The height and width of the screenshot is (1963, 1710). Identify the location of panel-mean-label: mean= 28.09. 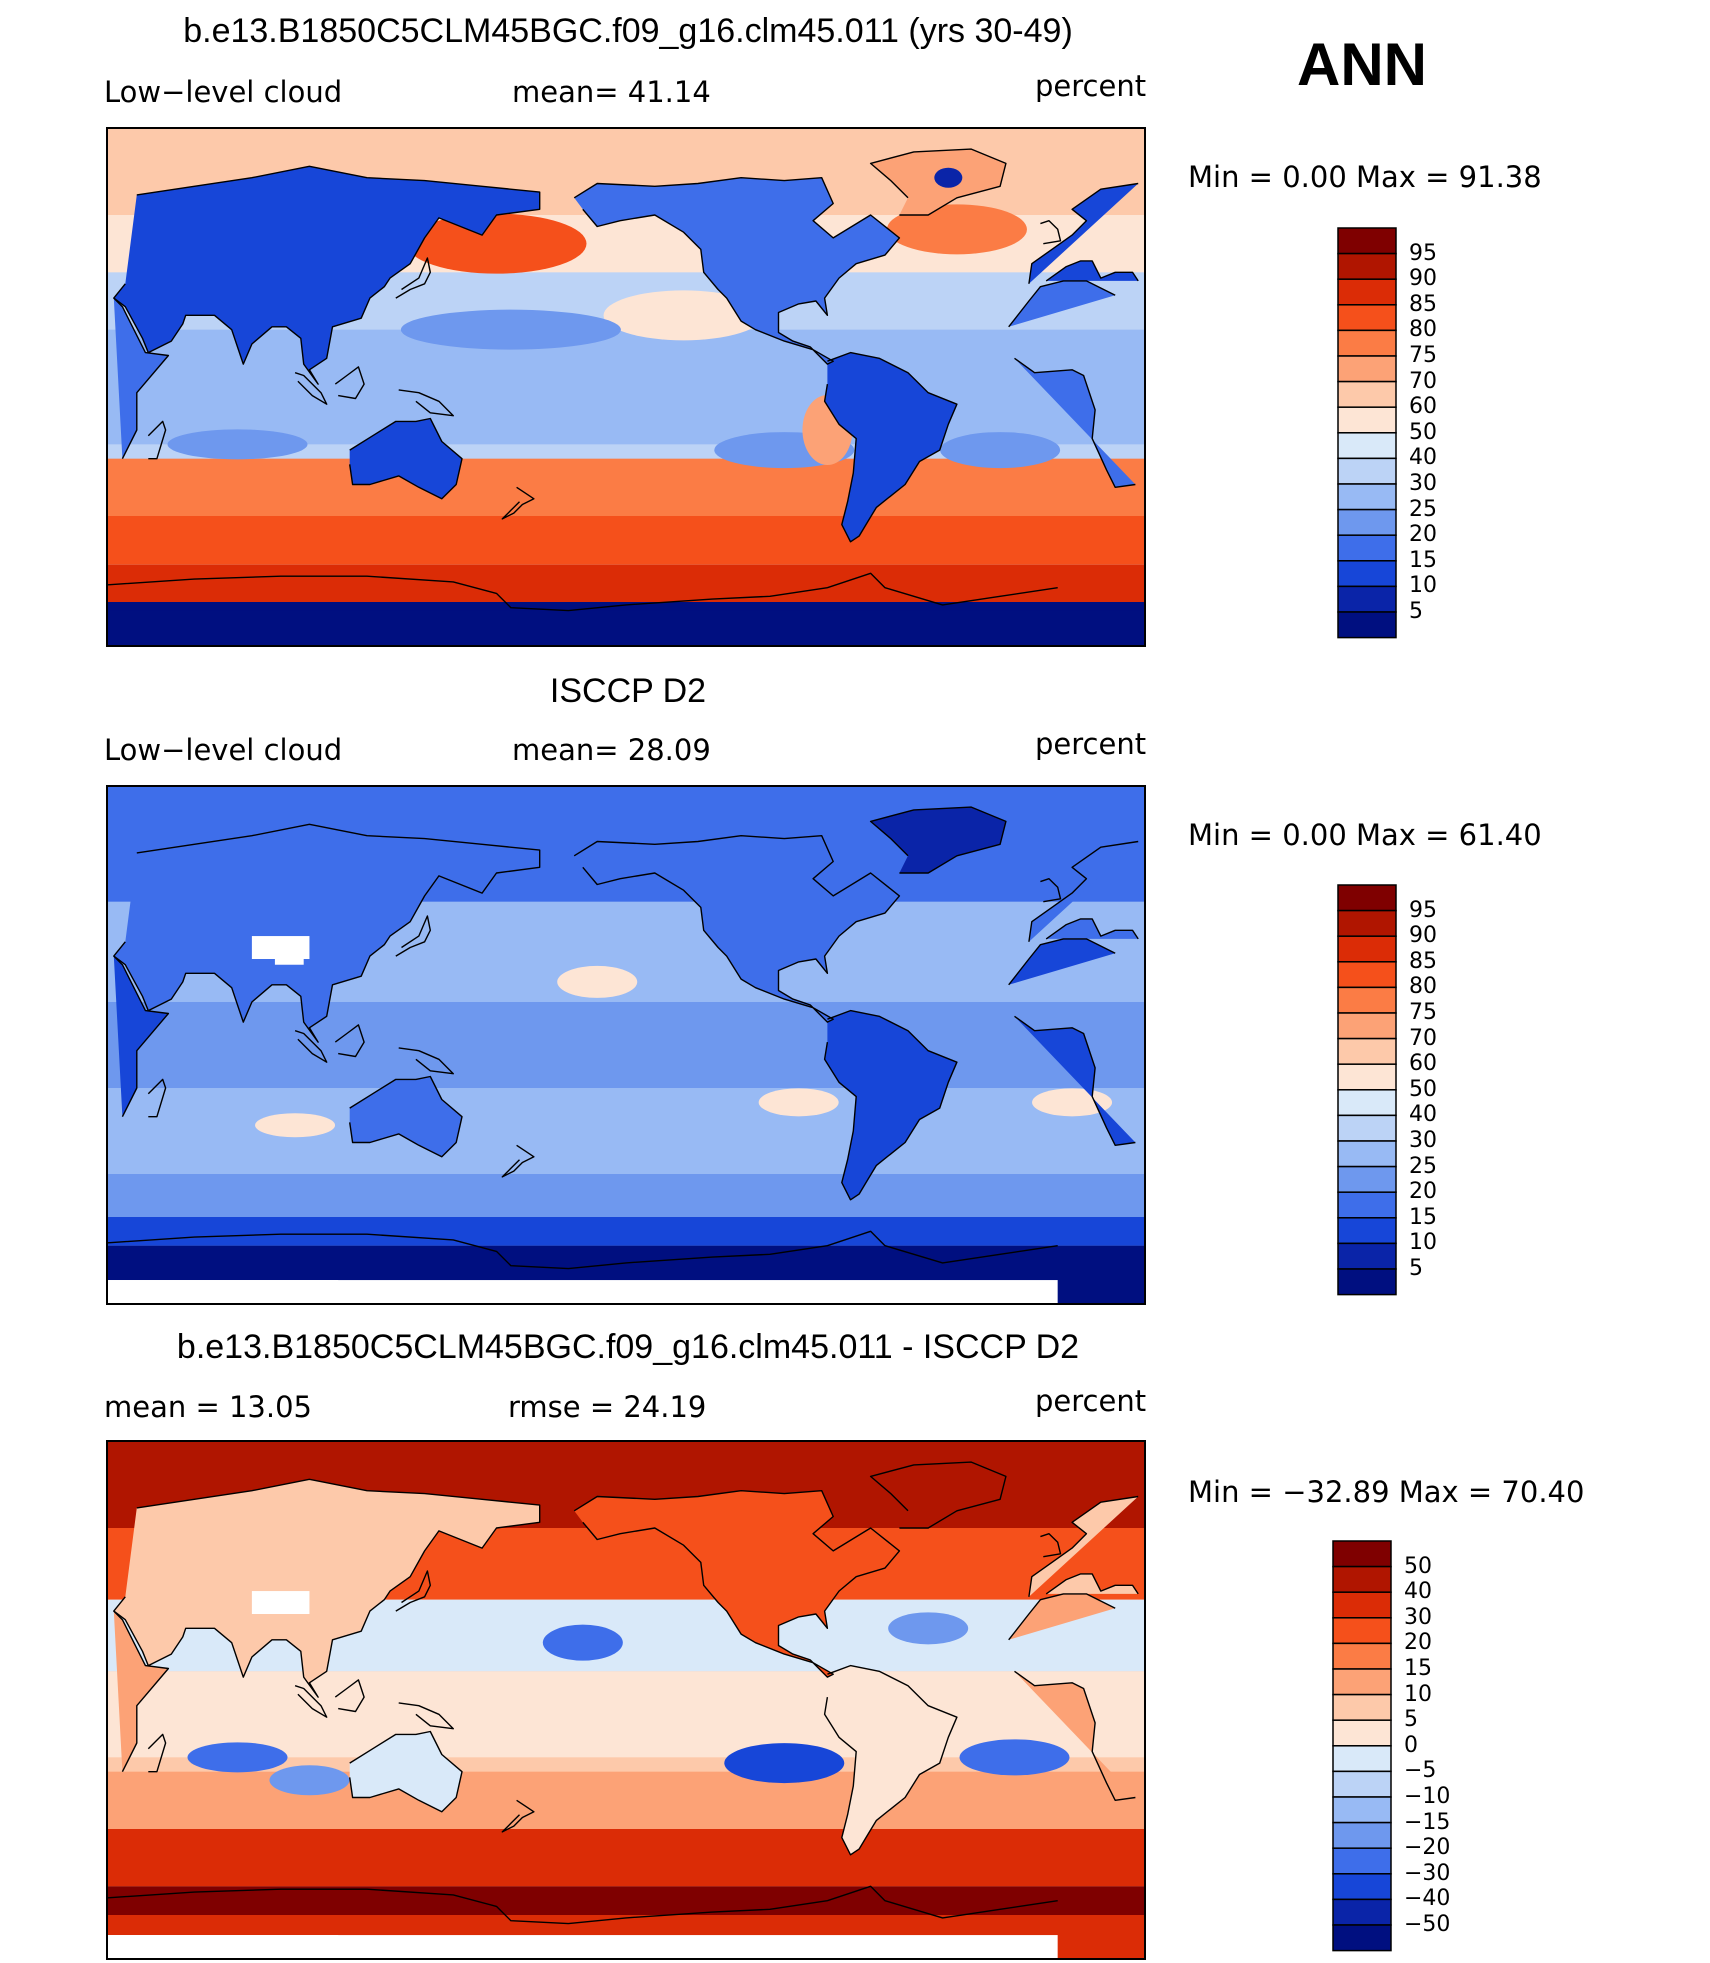
(611, 750).